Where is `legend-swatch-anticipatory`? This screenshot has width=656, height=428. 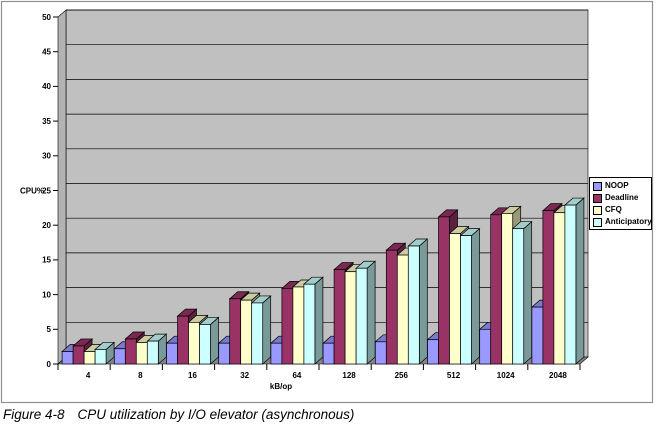
legend-swatch-anticipatory is located at coordinates (597, 222).